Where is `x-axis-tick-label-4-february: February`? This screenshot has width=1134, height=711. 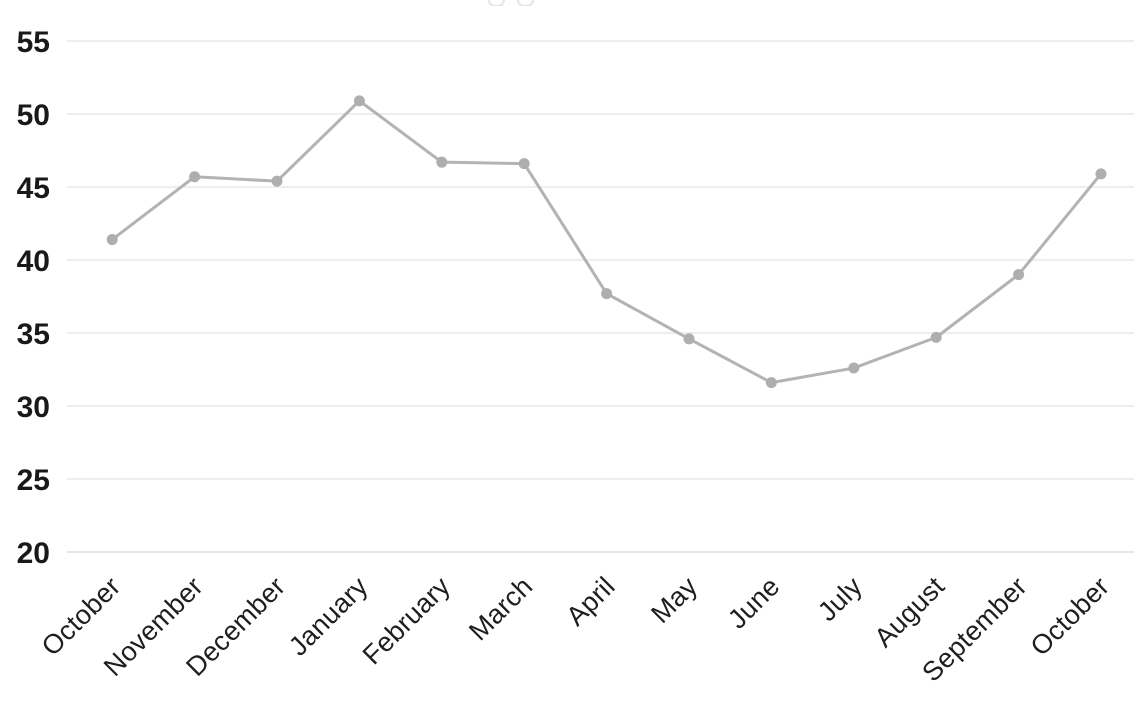
x-axis-tick-label-4-february: February is located at coordinates (406, 620).